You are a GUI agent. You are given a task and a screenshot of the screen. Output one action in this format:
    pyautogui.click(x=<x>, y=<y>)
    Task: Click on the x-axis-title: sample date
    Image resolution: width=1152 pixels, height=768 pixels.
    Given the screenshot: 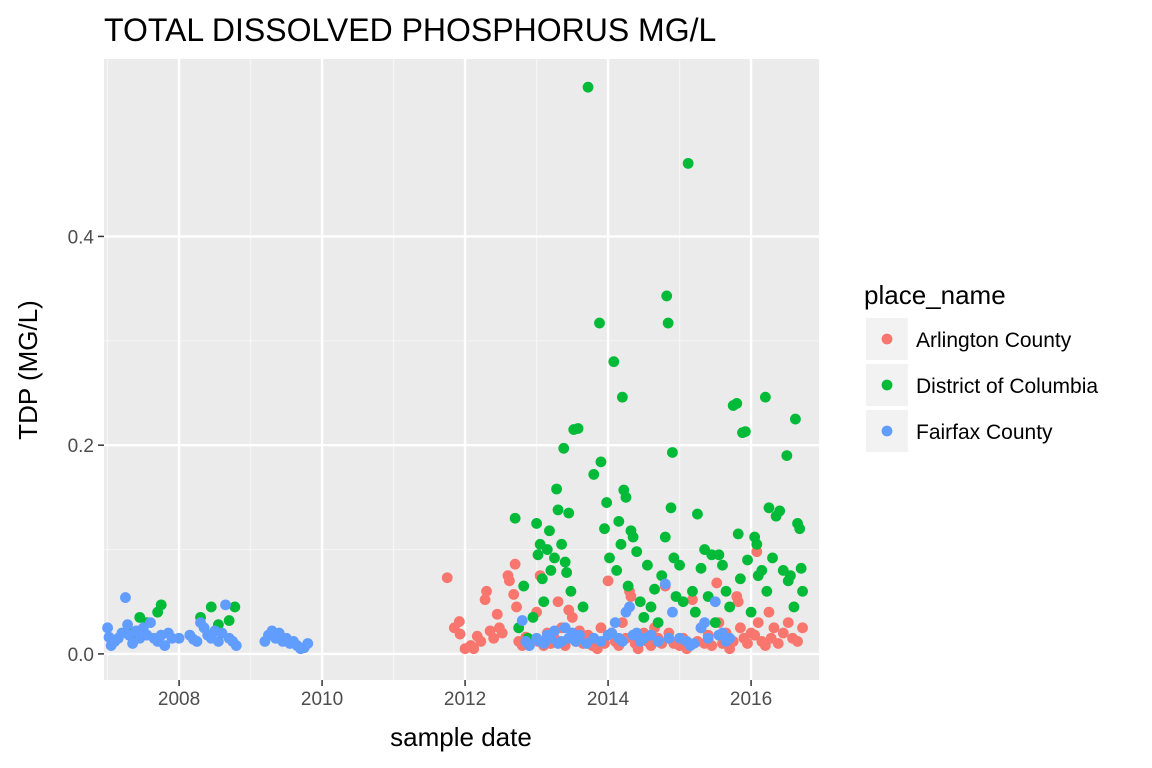 What is the action you would take?
    pyautogui.click(x=461, y=737)
    